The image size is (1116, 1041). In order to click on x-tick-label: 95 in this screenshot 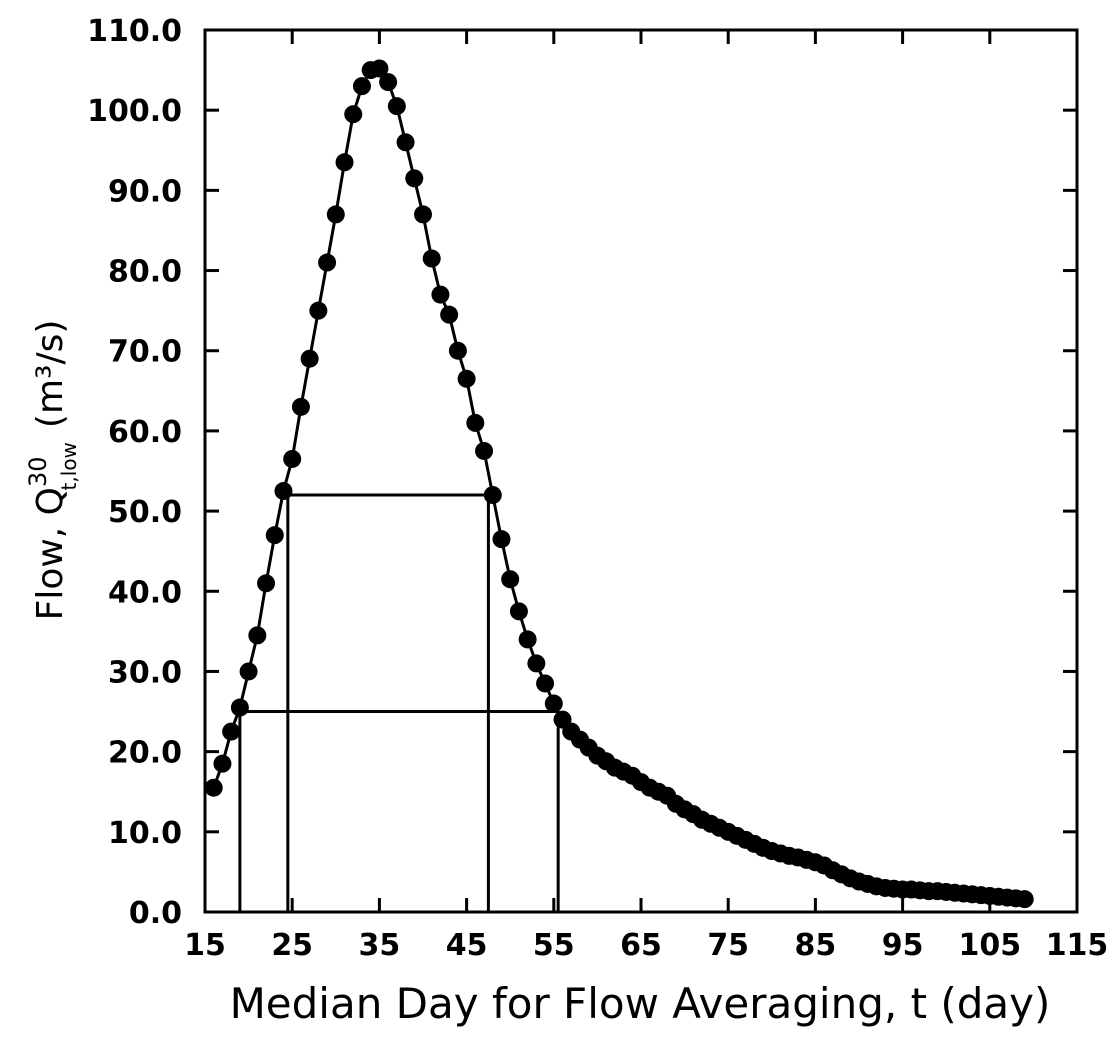, I will do `click(903, 945)`.